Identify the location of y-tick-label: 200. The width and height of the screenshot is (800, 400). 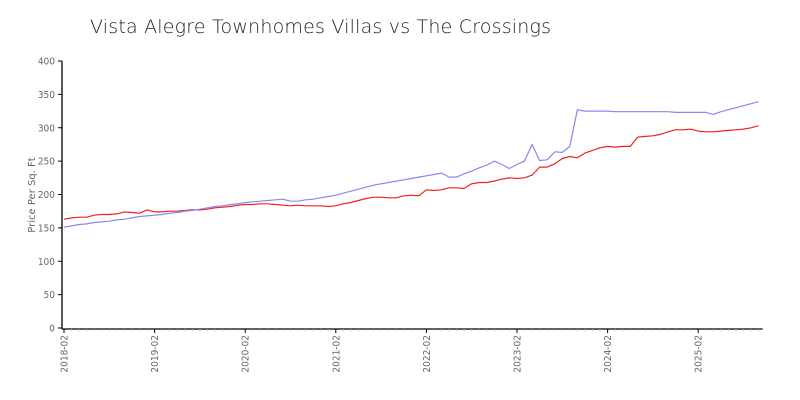
(46, 195).